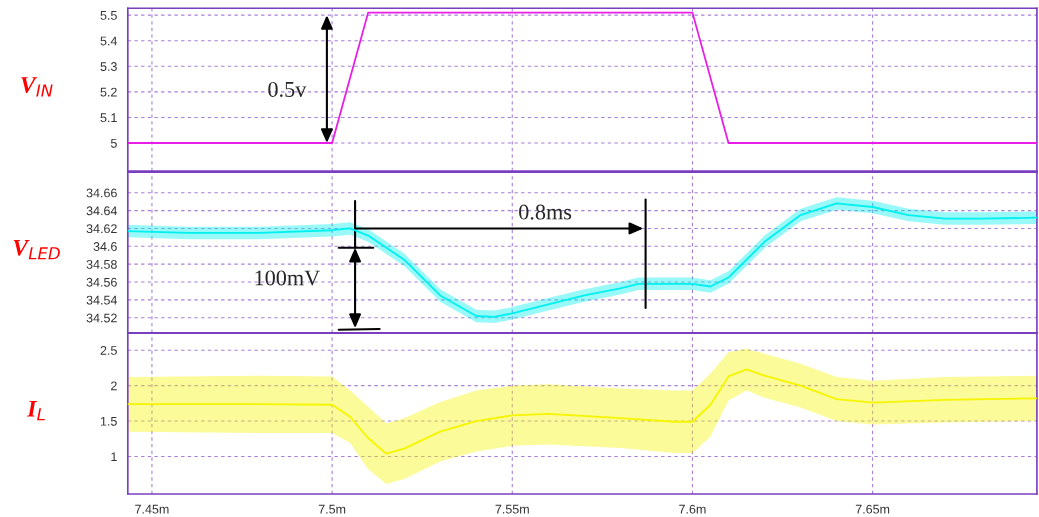 This screenshot has height=517, width=1039. I want to click on annotation: 0.5v, so click(287, 89).